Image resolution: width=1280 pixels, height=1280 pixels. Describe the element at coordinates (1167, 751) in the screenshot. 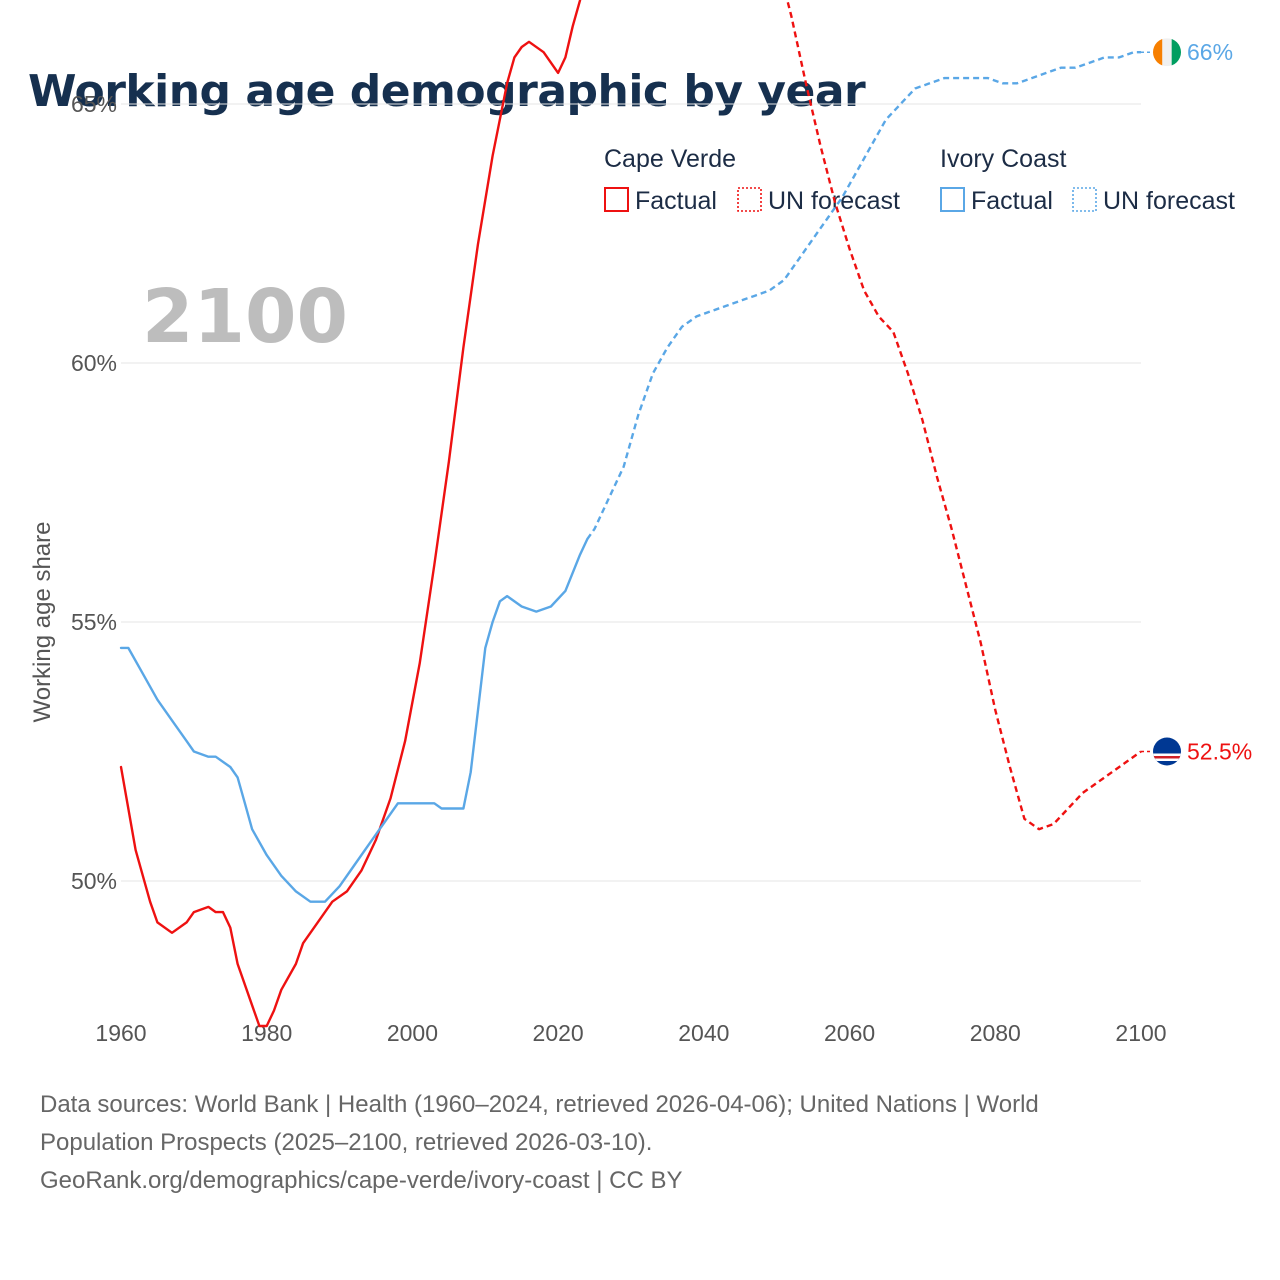

I see `cape-verde-flag-icon` at that location.